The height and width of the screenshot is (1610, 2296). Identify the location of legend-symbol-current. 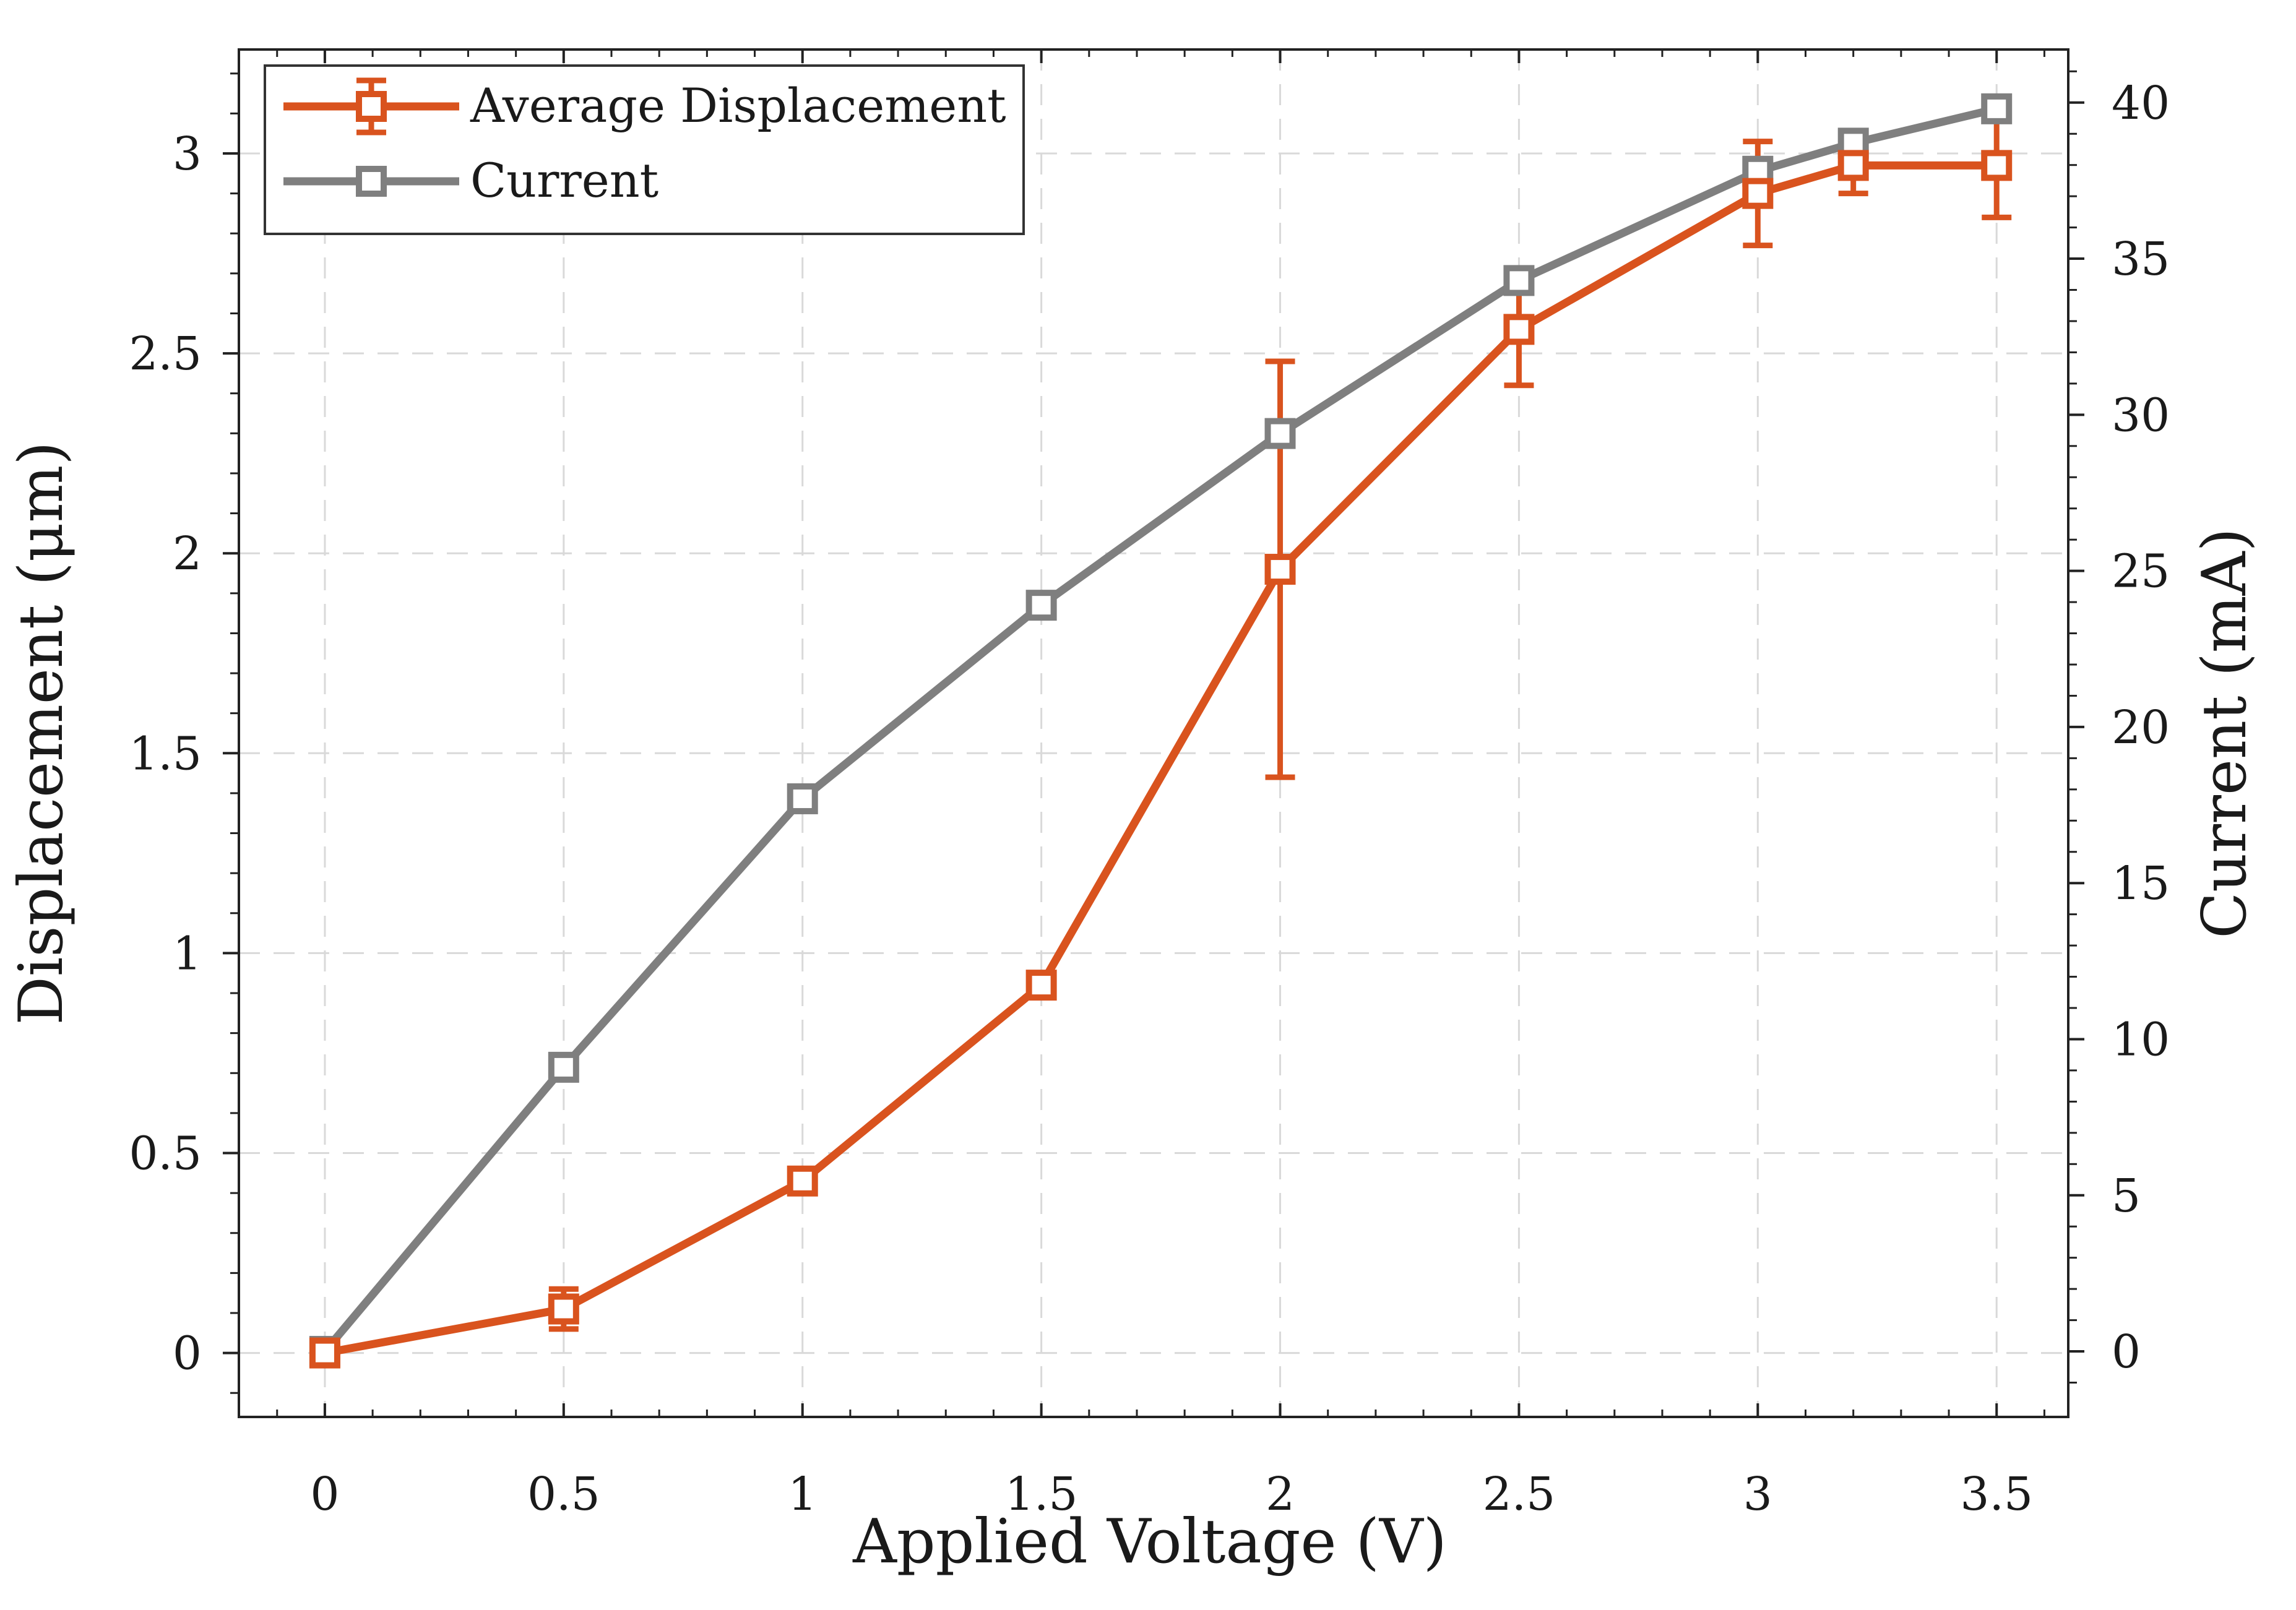
(371, 181).